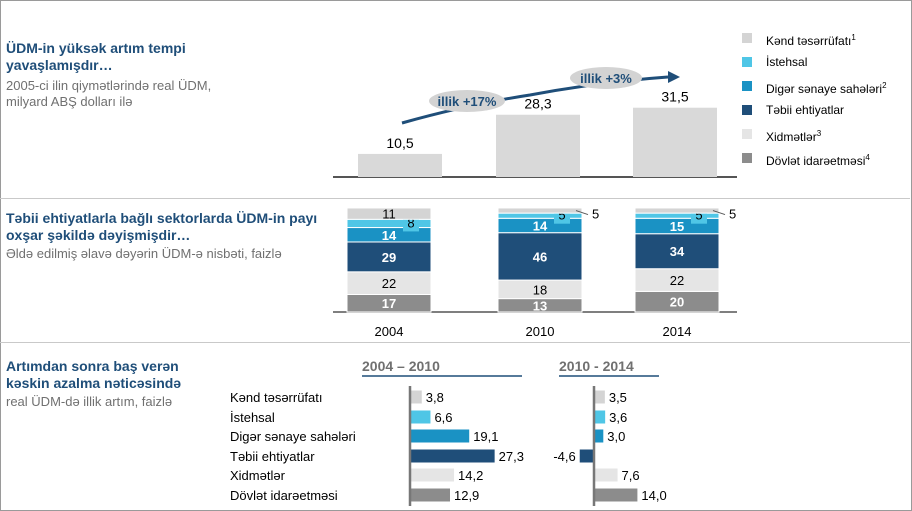 This screenshot has height=511, width=912. Describe the element at coordinates (787, 62) in the screenshot. I see `legend-label: İstehsal` at that location.